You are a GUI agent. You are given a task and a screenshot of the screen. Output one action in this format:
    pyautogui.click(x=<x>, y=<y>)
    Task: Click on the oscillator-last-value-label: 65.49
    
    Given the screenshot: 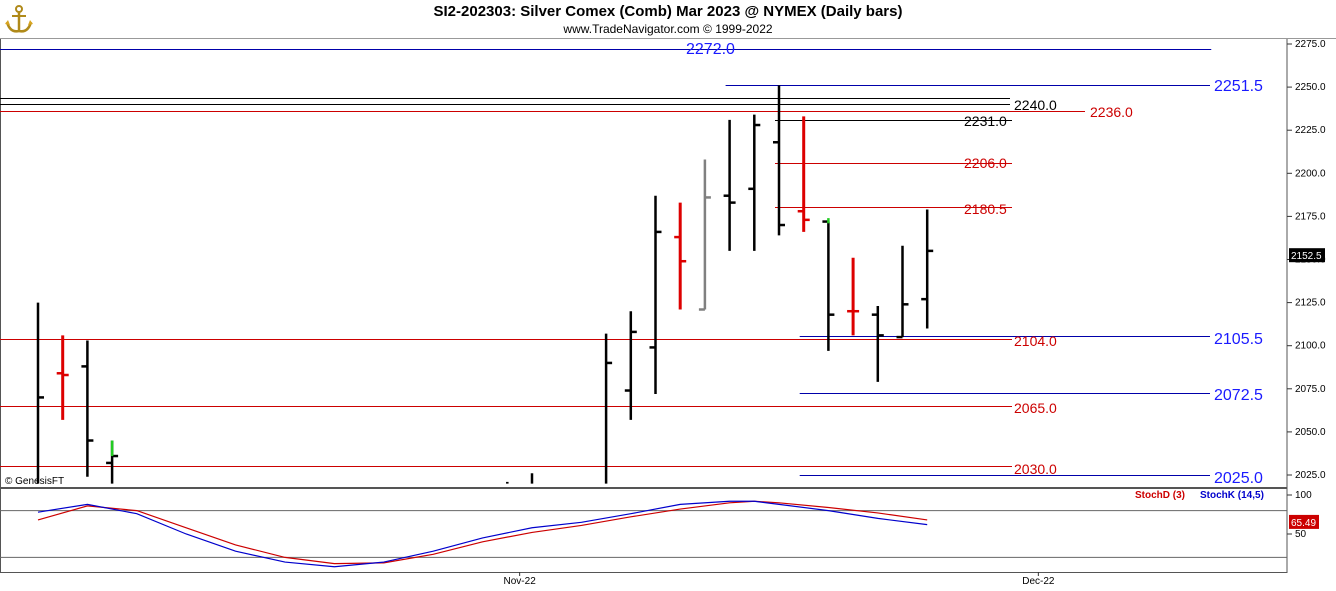 What is the action you would take?
    pyautogui.click(x=1303, y=523)
    